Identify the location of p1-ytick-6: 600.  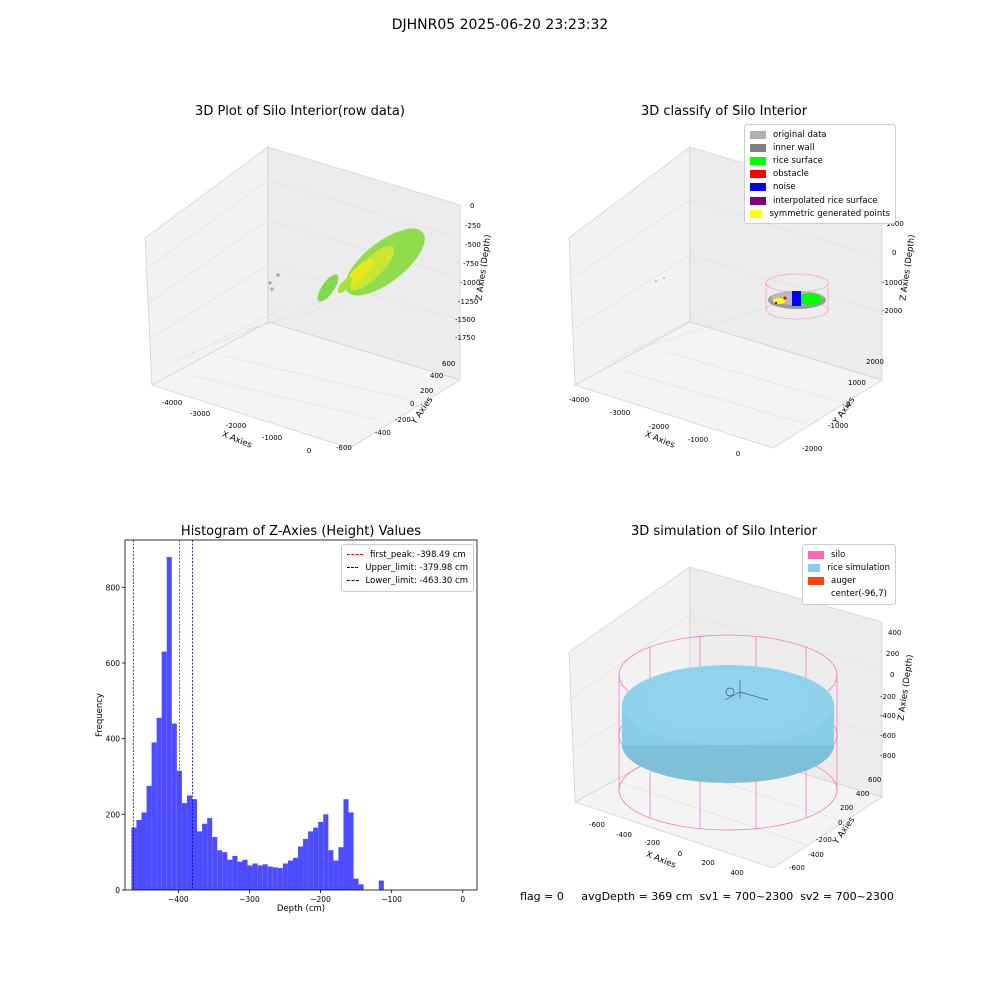
(448, 364).